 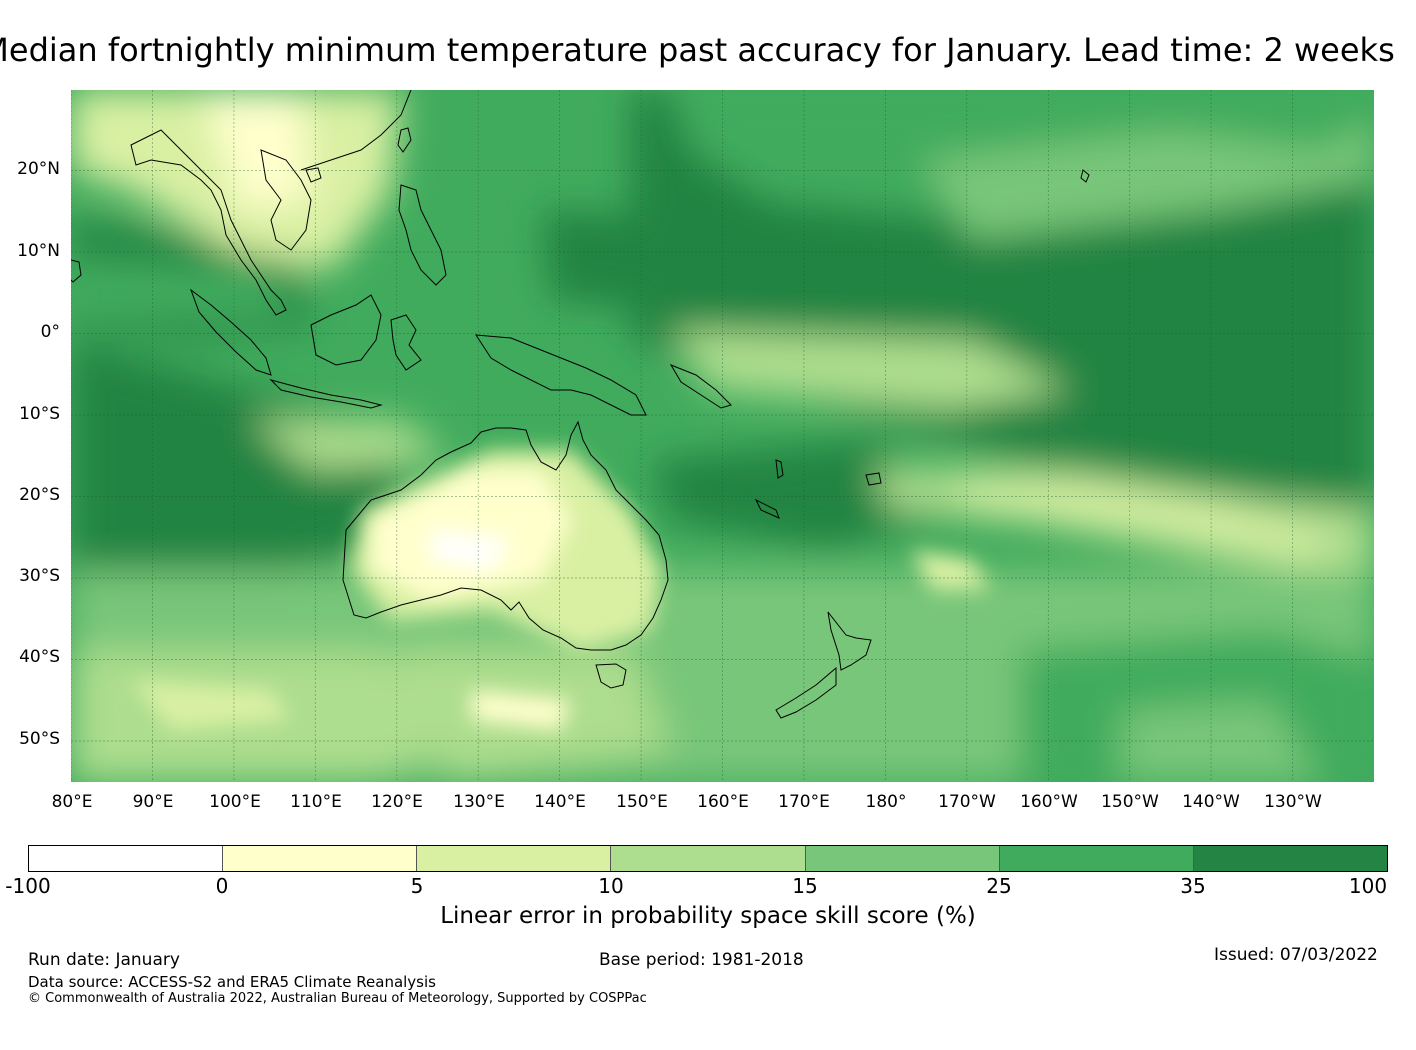 I want to click on philippines-coastline, so click(x=422, y=235).